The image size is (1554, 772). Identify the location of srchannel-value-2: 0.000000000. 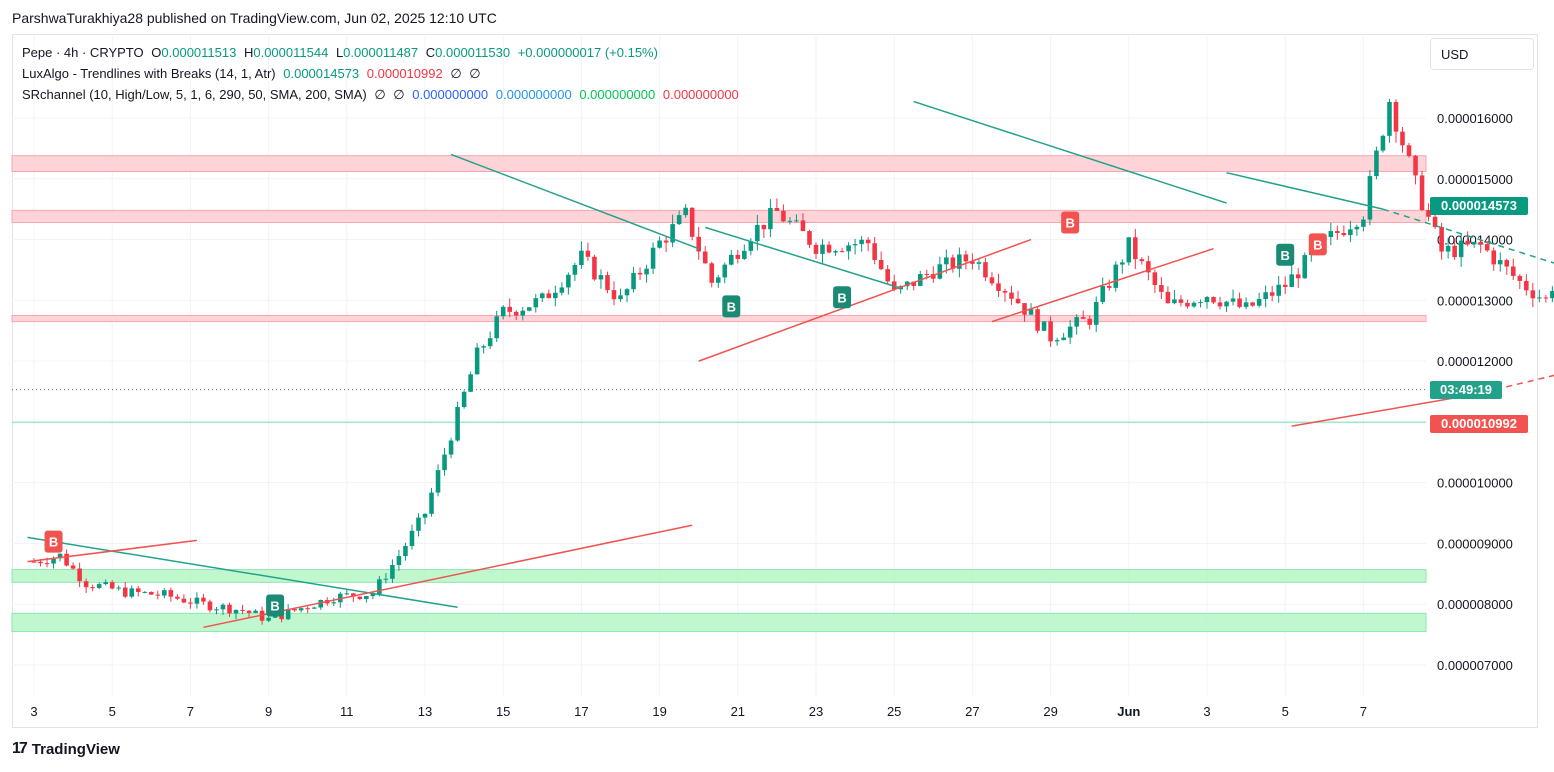
(533, 94).